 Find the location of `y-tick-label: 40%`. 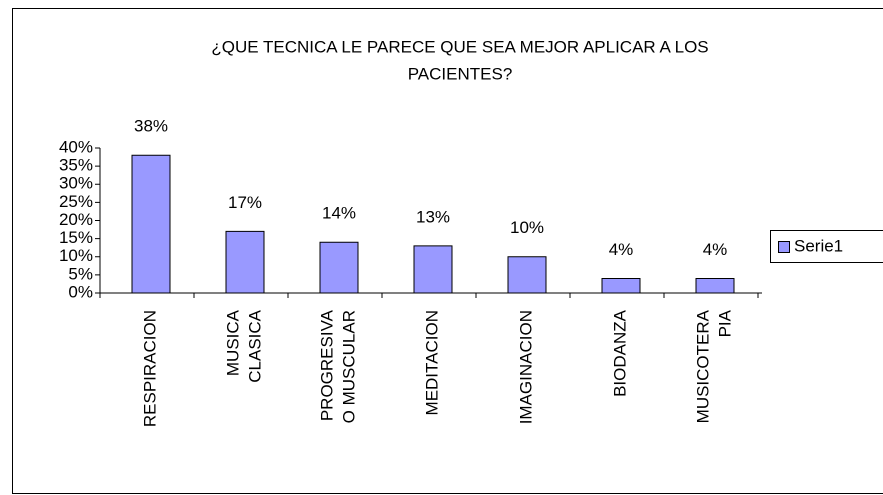

y-tick-label: 40% is located at coordinates (76, 146).